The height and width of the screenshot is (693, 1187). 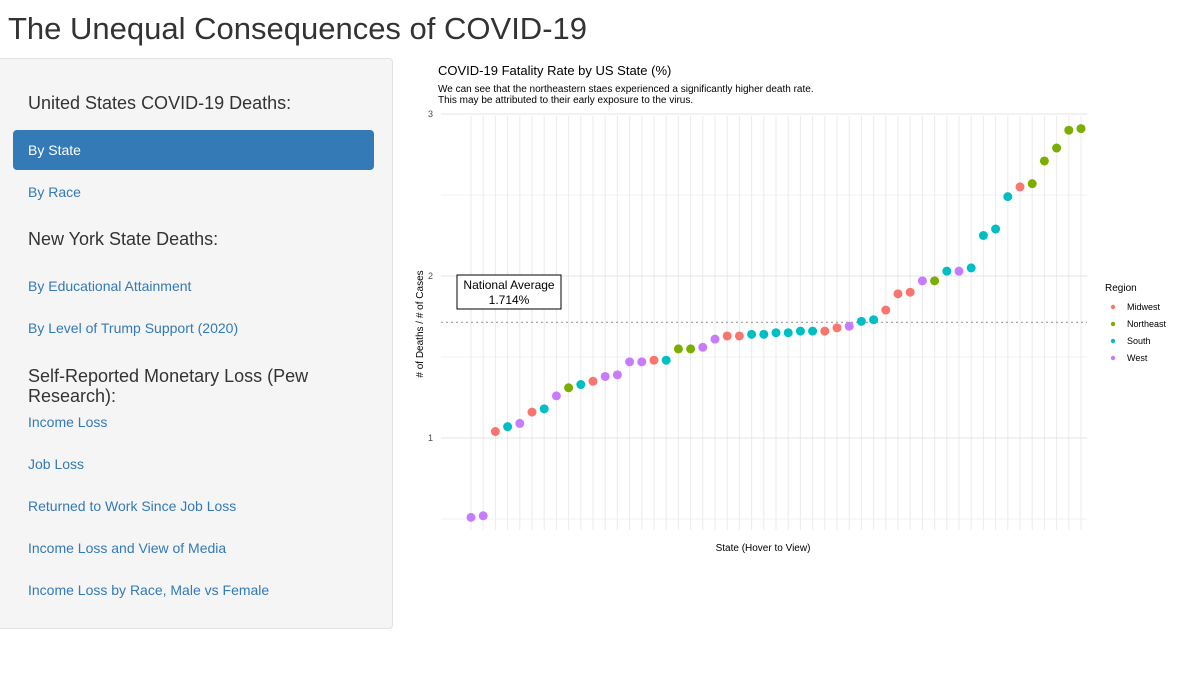 I want to click on legend-key-west, so click(x=1113, y=358).